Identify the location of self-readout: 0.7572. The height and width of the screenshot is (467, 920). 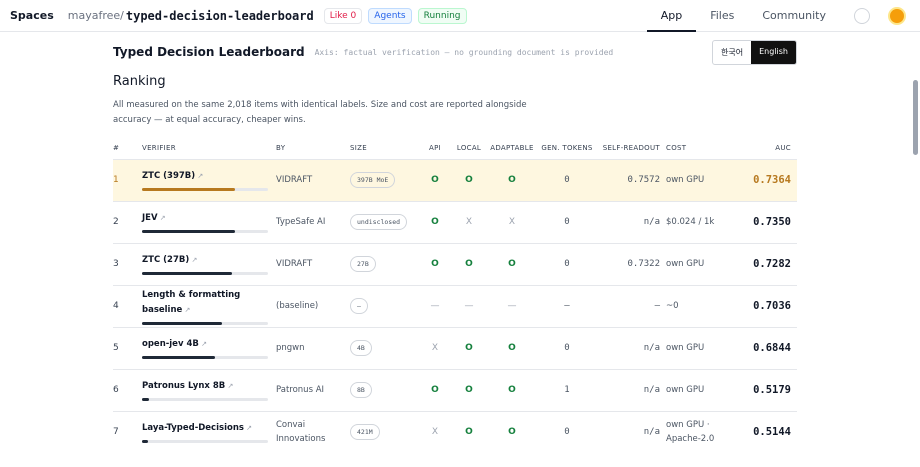
(632, 179).